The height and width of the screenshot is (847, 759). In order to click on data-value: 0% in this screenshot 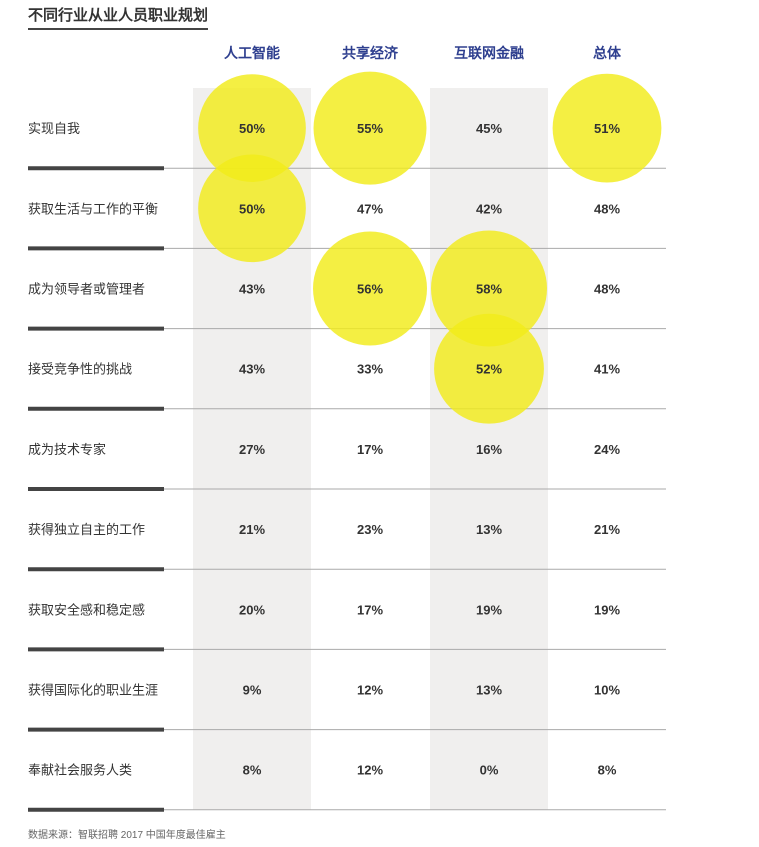, I will do `click(489, 770)`.